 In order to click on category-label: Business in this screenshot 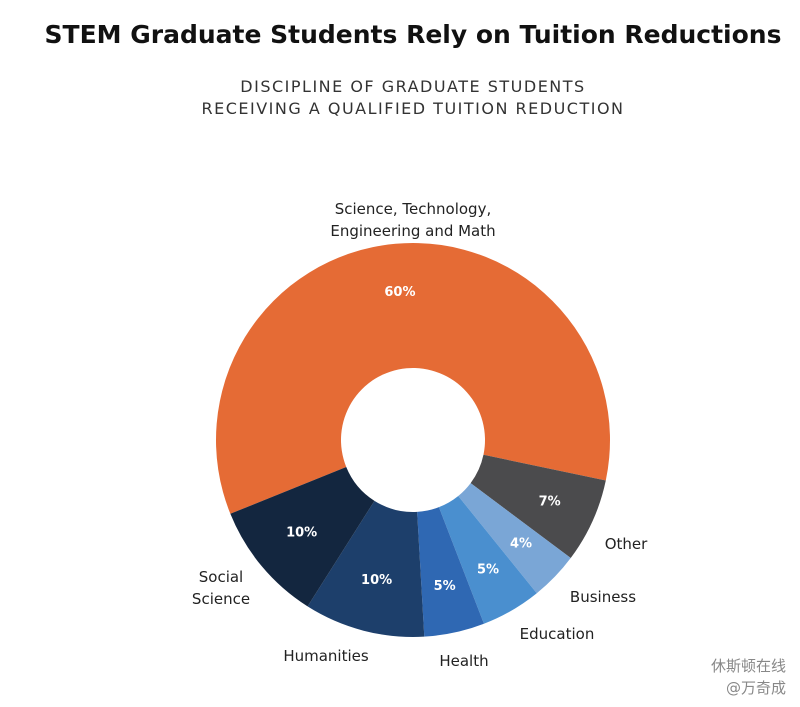, I will do `click(603, 597)`.